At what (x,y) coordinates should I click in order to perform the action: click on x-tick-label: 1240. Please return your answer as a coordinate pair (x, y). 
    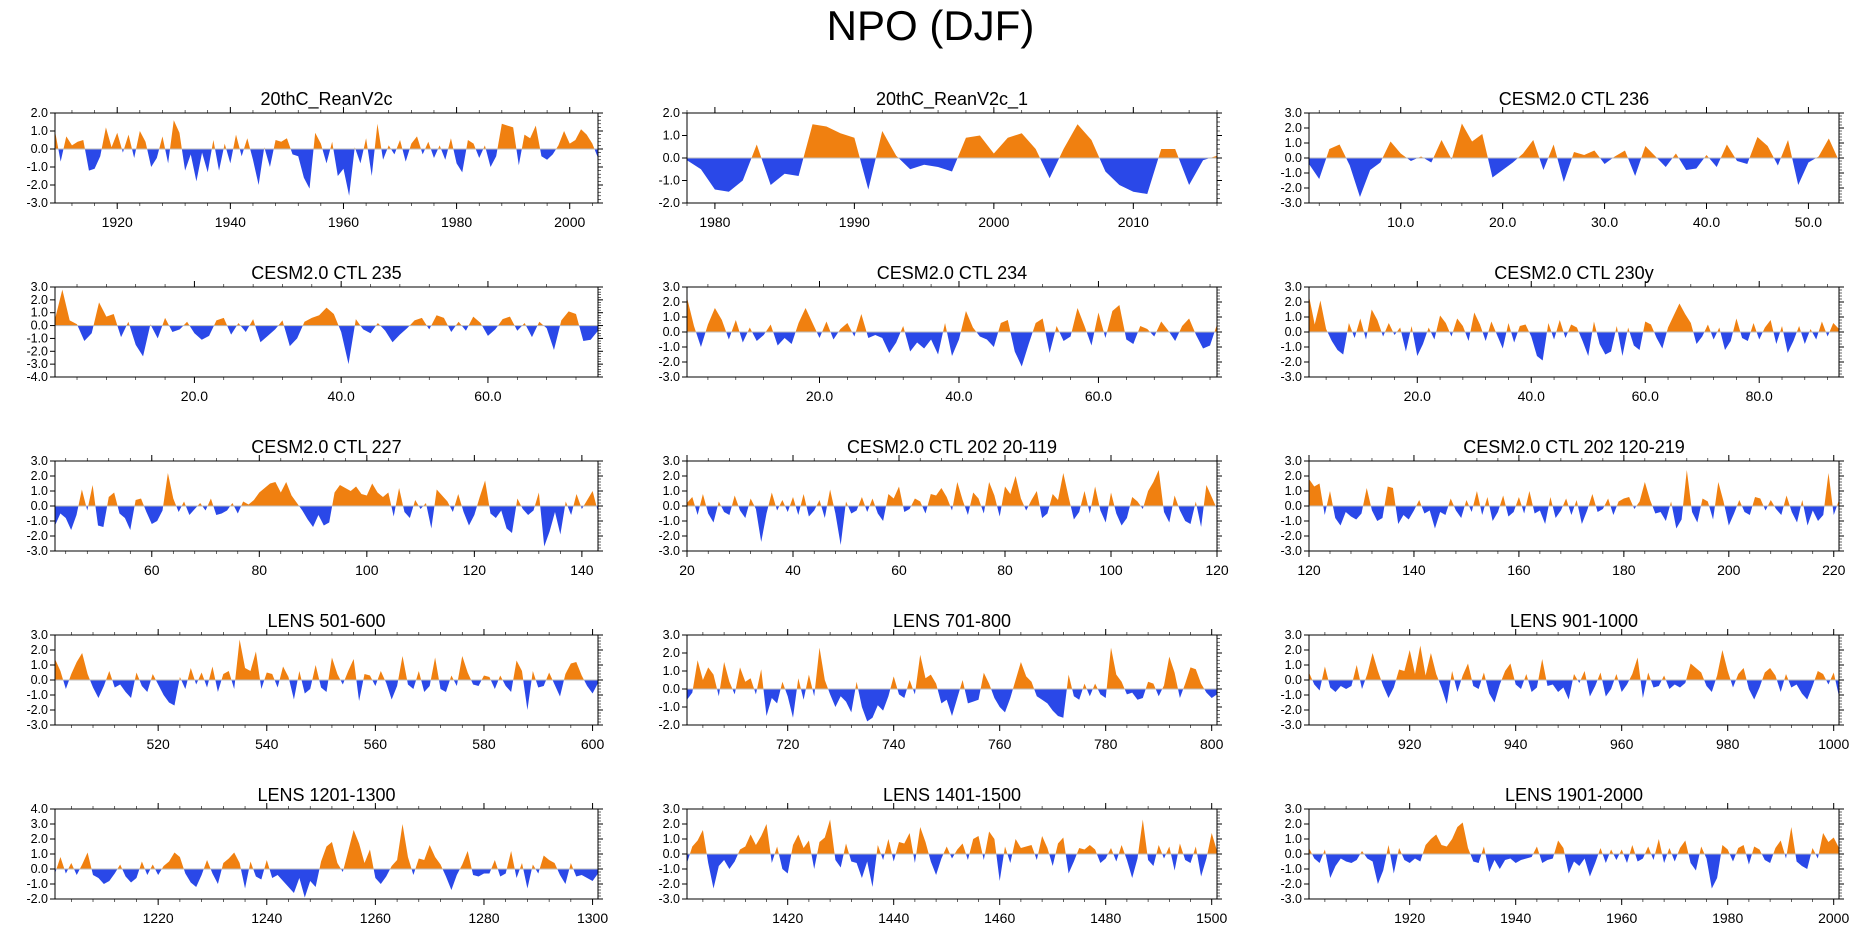
    Looking at the image, I should click on (266, 918).